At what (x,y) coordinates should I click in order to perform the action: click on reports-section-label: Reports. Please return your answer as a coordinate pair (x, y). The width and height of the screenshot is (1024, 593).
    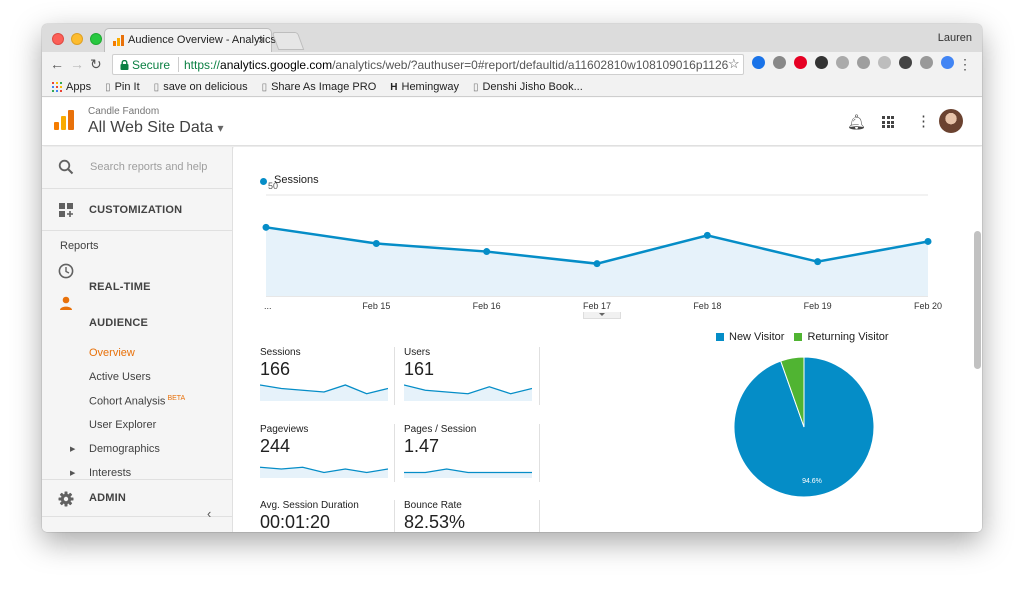
    Looking at the image, I should click on (79, 246).